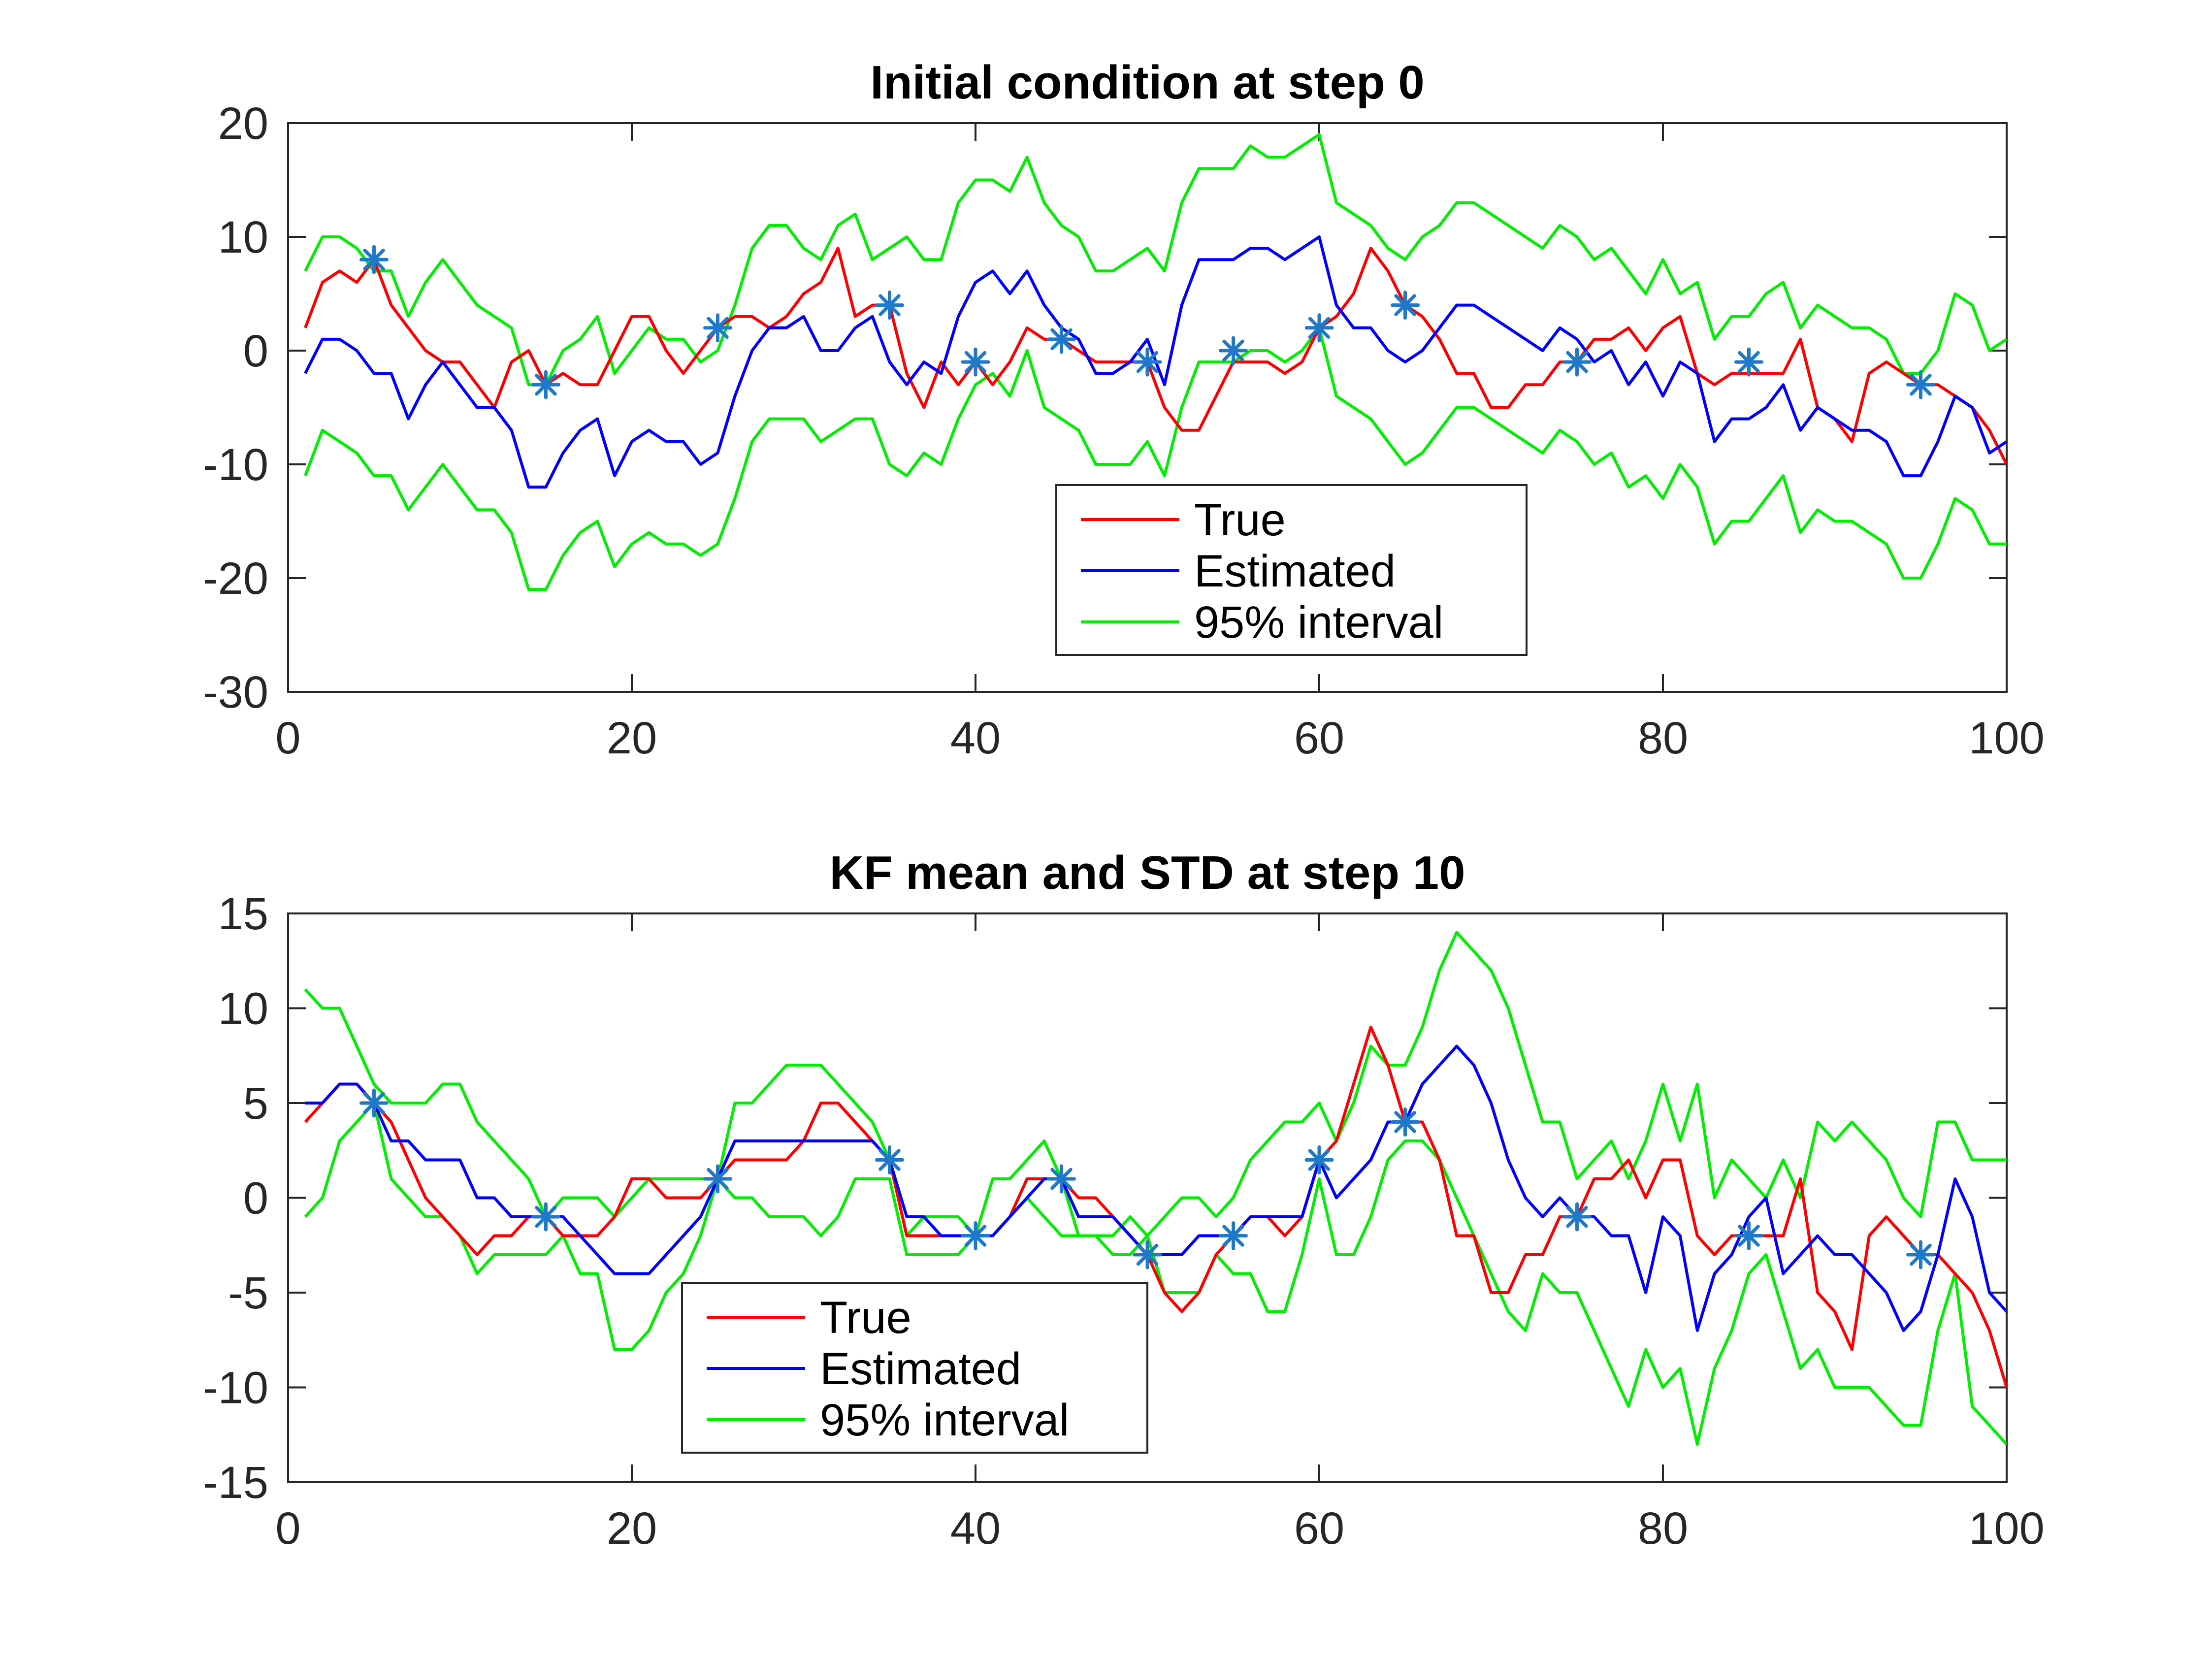 This screenshot has height=1658, width=2212. I want to click on y-tick-label: -30, so click(235, 692).